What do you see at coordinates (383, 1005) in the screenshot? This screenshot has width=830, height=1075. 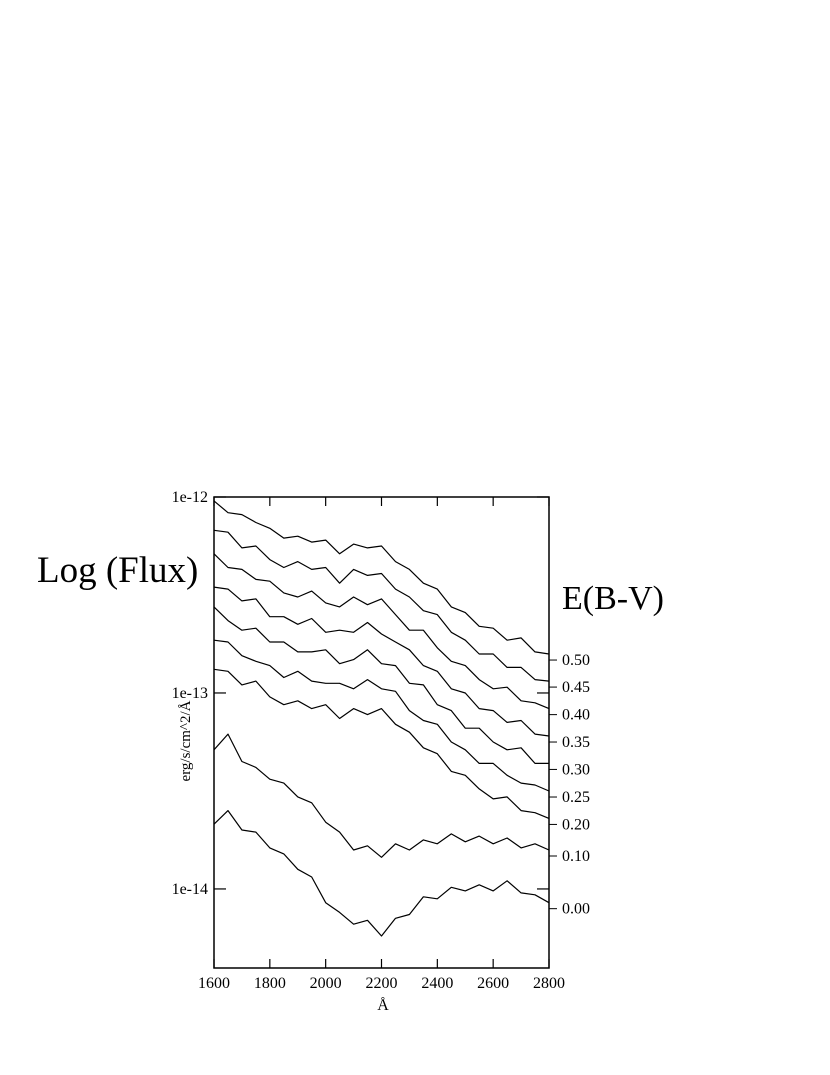 I see `x-axis-label: Å` at bounding box center [383, 1005].